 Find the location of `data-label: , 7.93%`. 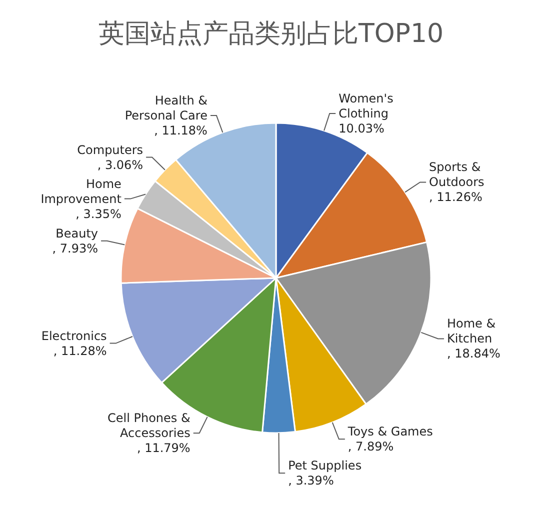

data-label: , 7.93% is located at coordinates (75, 248).